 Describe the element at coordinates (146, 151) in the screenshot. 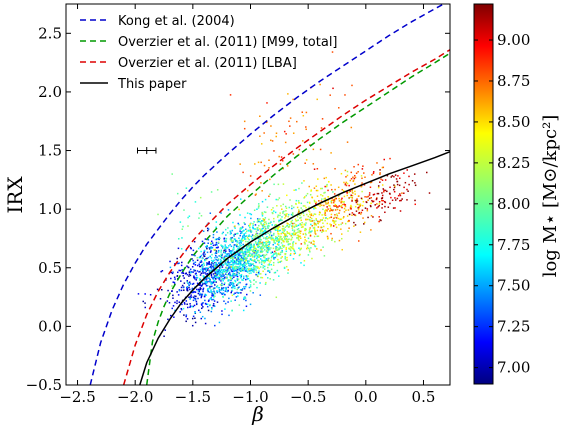

I see `error-bar` at that location.